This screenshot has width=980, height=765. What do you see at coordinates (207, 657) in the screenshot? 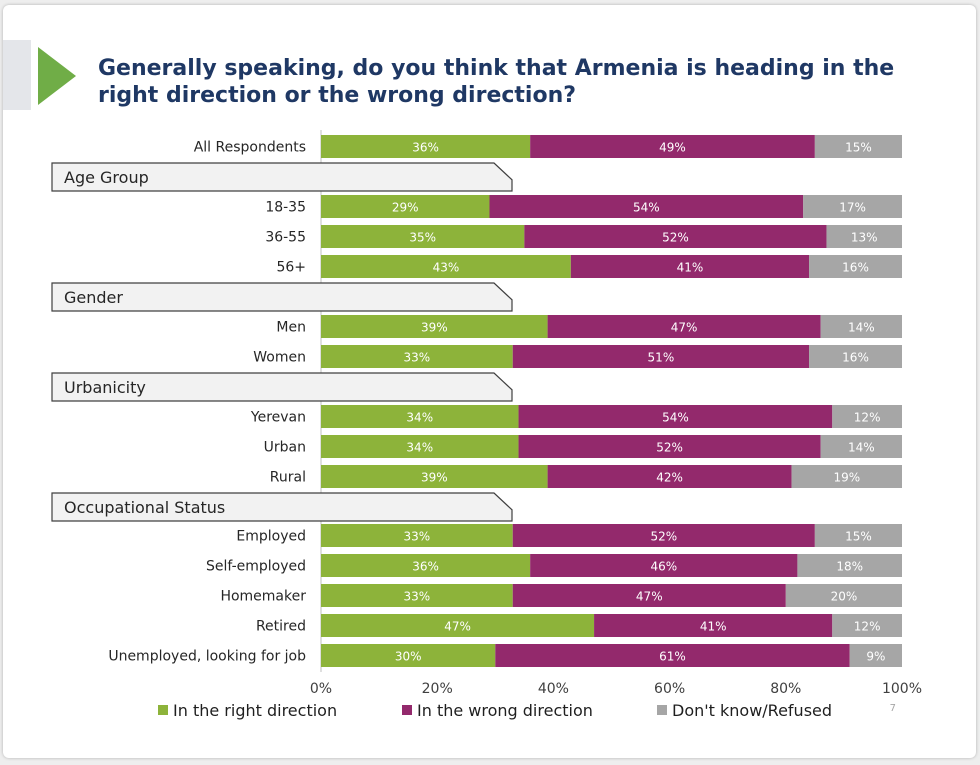
I see `row-label: Unemployed, looking for job` at bounding box center [207, 657].